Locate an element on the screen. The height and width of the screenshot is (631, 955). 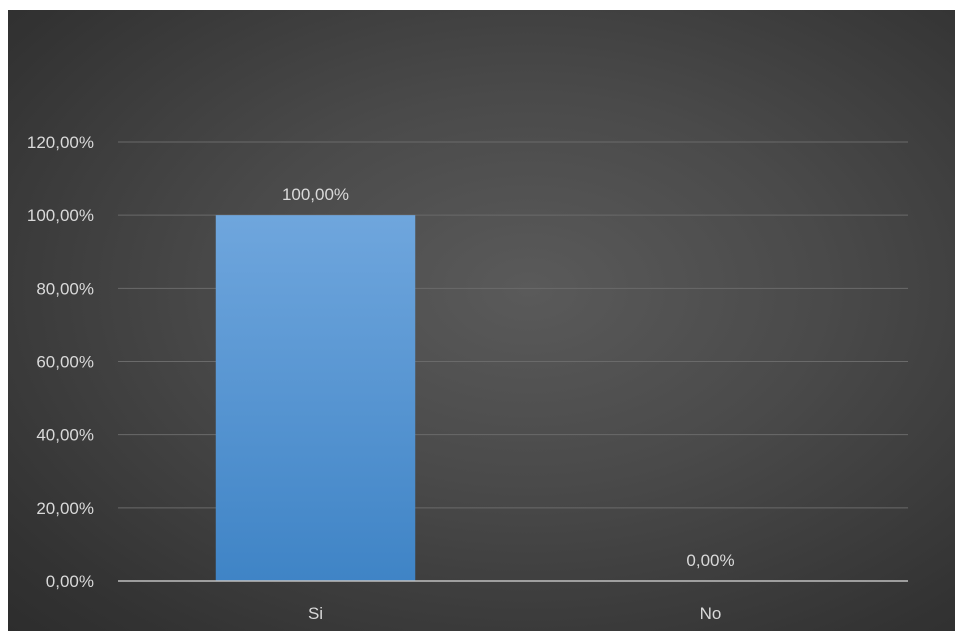
data-label: 100,00% is located at coordinates (315, 194).